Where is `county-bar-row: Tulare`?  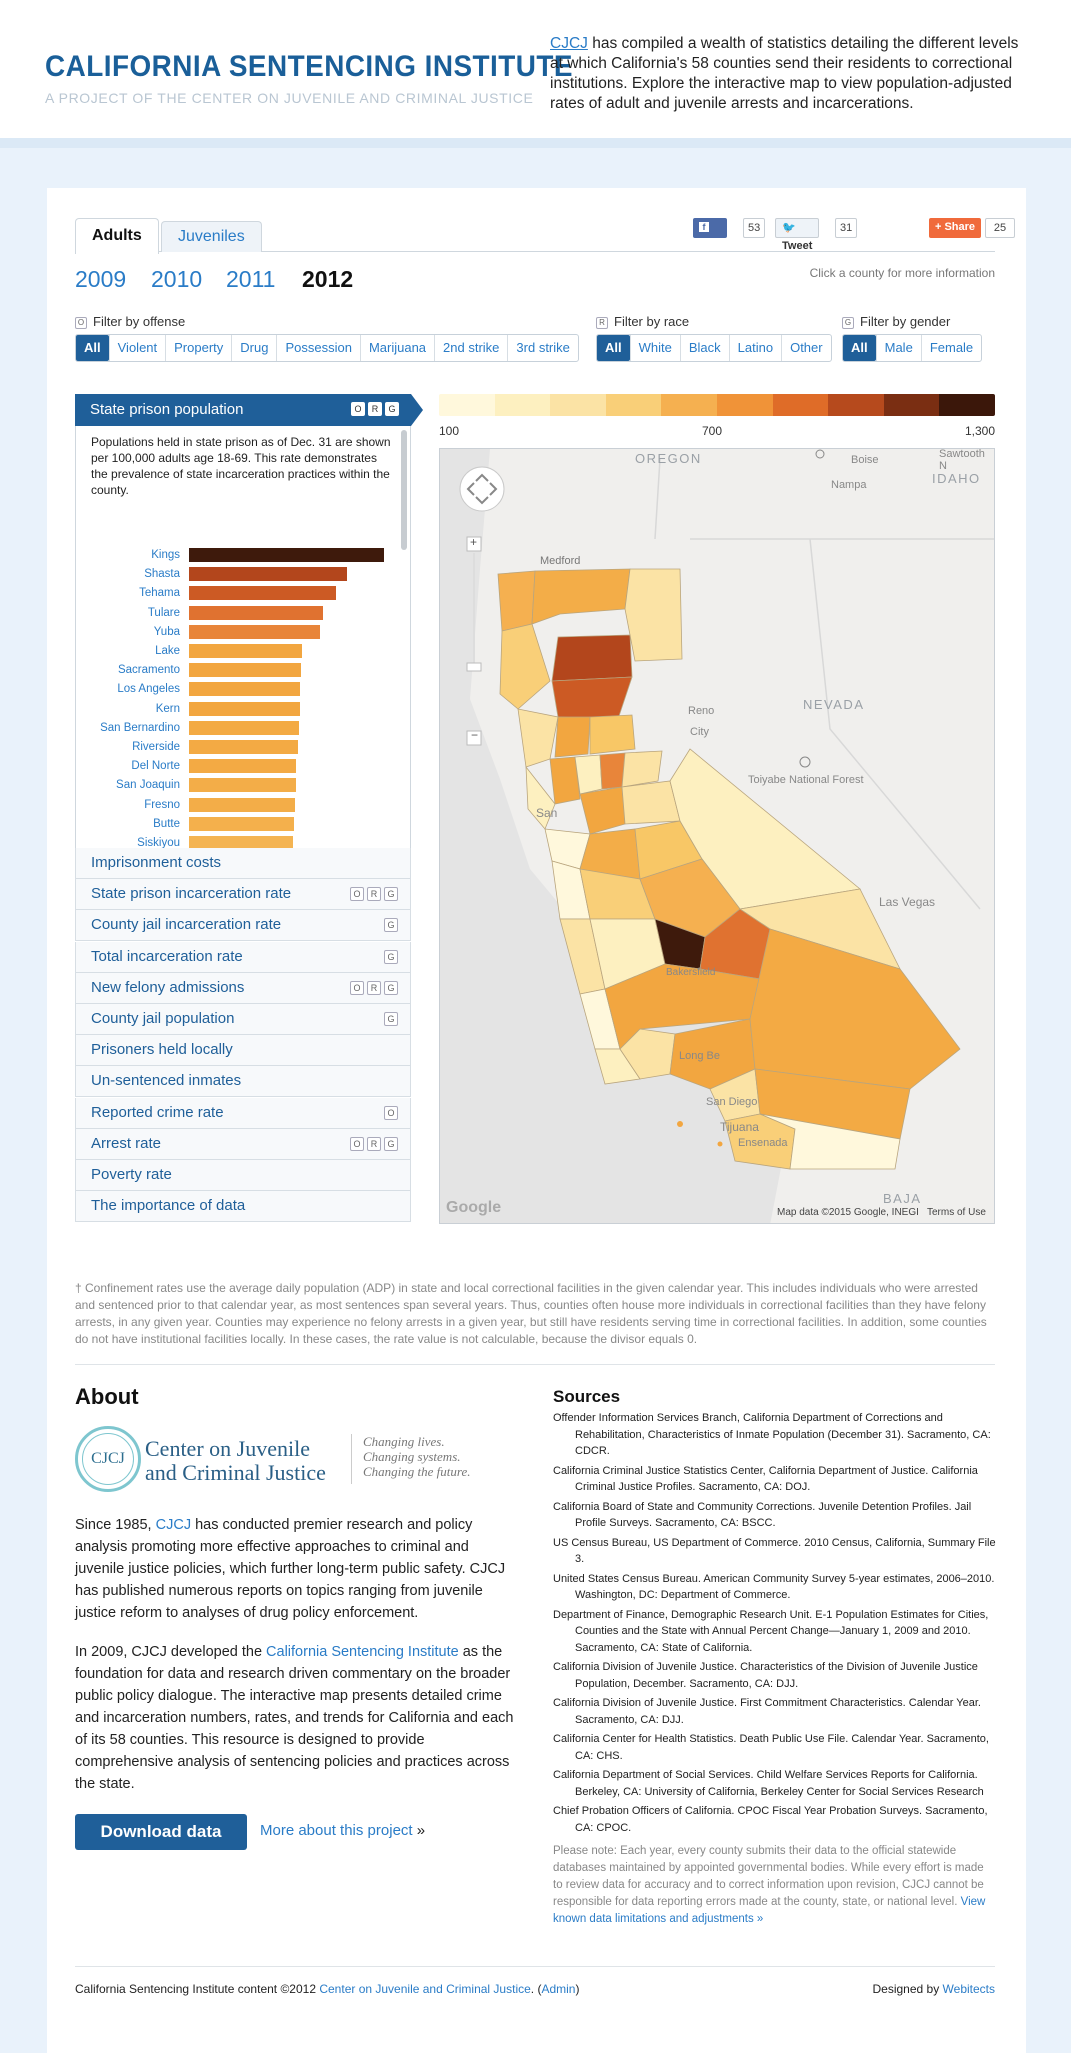
county-bar-row: Tulare is located at coordinates (243, 615).